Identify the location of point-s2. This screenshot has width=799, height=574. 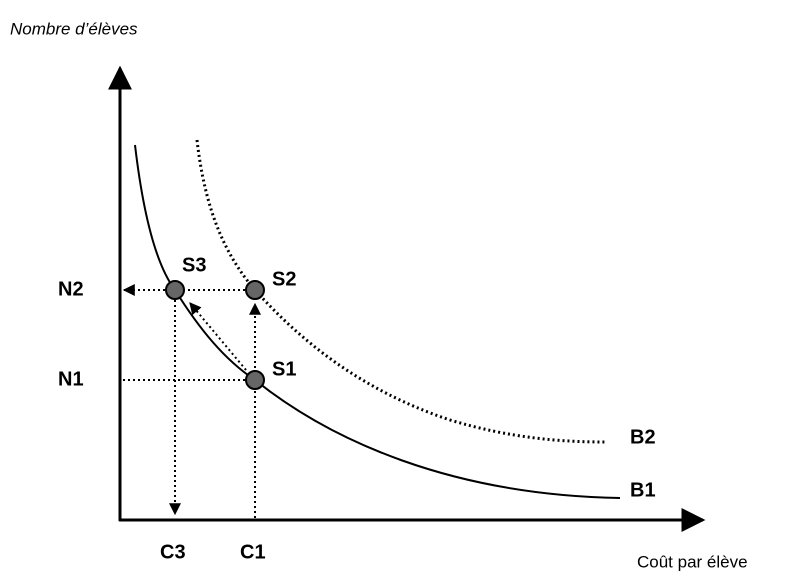
(255, 290).